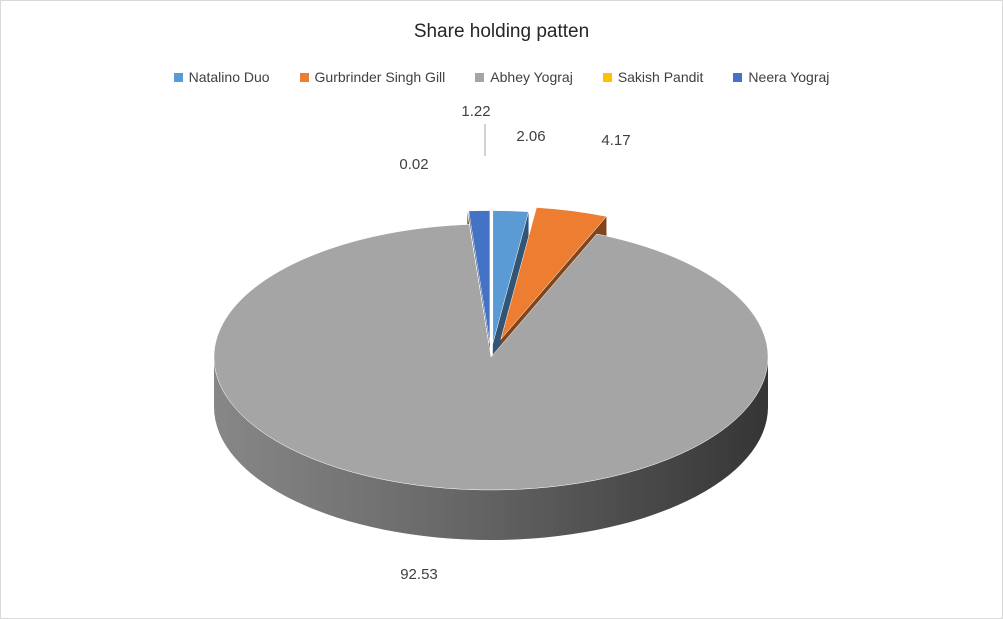 The height and width of the screenshot is (619, 1003). What do you see at coordinates (660, 77) in the screenshot?
I see `legend-label-sakish-pandit: Sakish Pandit` at bounding box center [660, 77].